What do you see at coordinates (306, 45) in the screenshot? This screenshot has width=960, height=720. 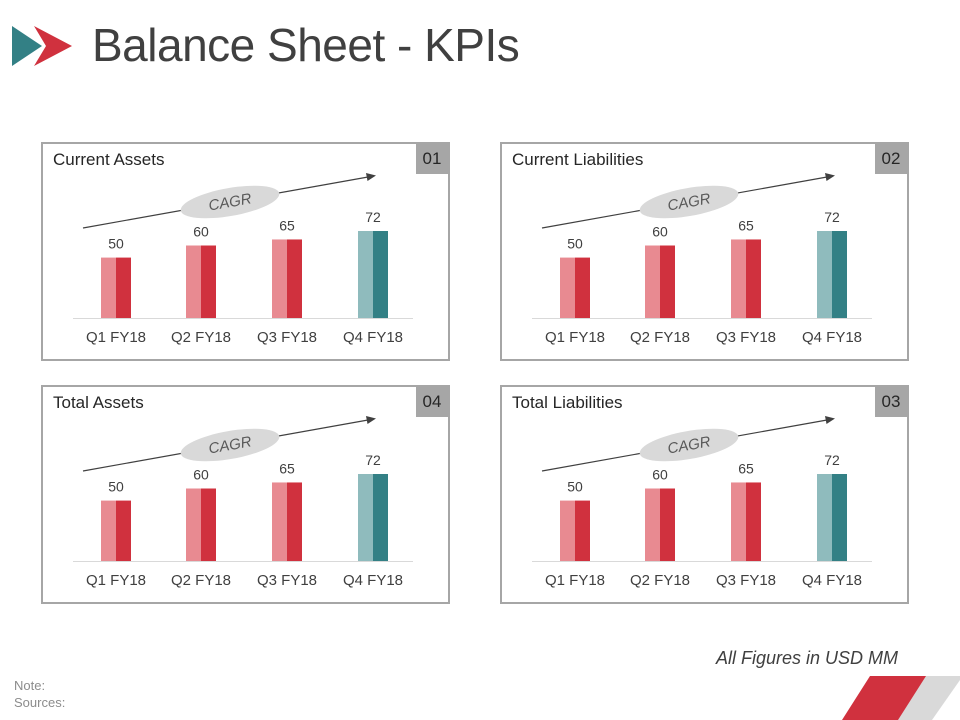 I see `page-title: Balance Sheet - KPIs` at bounding box center [306, 45].